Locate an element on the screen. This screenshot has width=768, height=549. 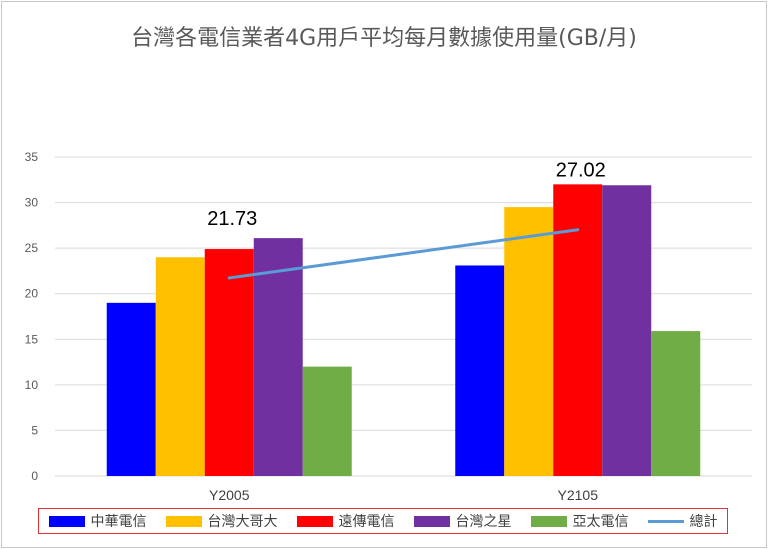
legend-label: 總計 is located at coordinates (703, 522).